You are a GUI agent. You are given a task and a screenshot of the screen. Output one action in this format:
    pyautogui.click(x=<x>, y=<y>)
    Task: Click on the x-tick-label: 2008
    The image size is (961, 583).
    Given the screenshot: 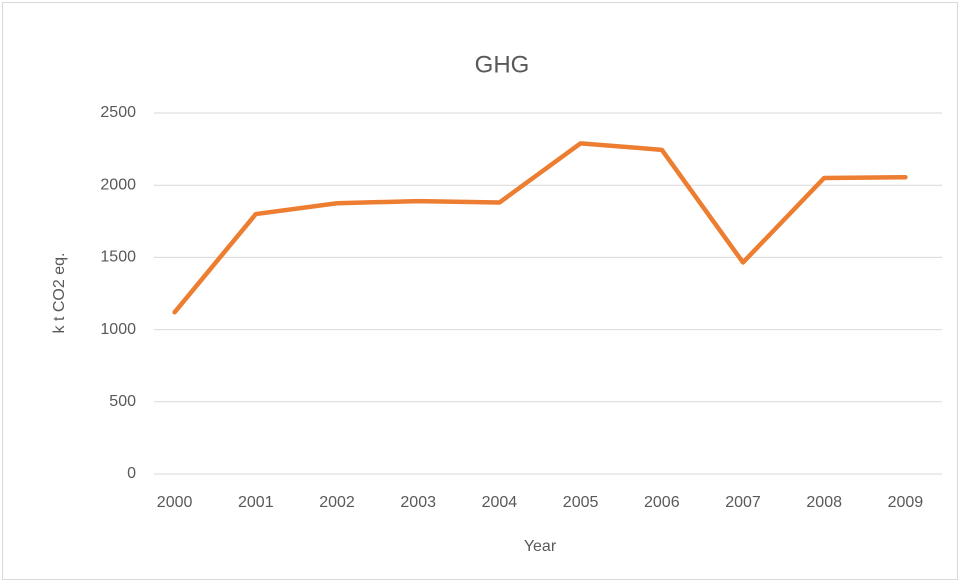 What is the action you would take?
    pyautogui.click(x=824, y=502)
    